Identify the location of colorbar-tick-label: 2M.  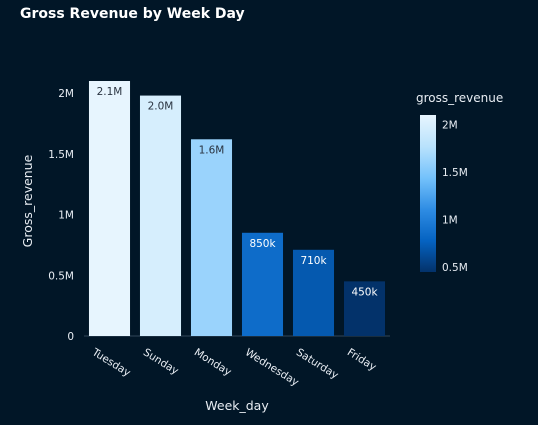
(450, 126).